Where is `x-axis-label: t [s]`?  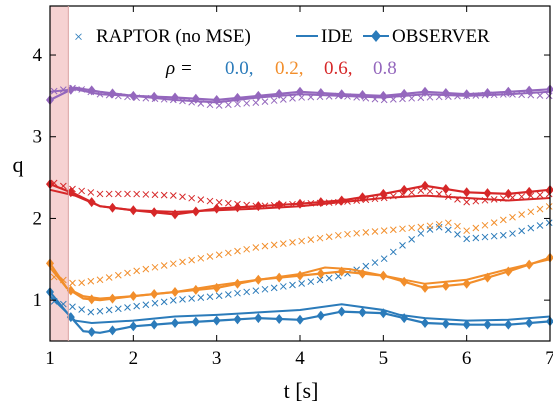 x-axis-label: t [s] is located at coordinates (301, 390).